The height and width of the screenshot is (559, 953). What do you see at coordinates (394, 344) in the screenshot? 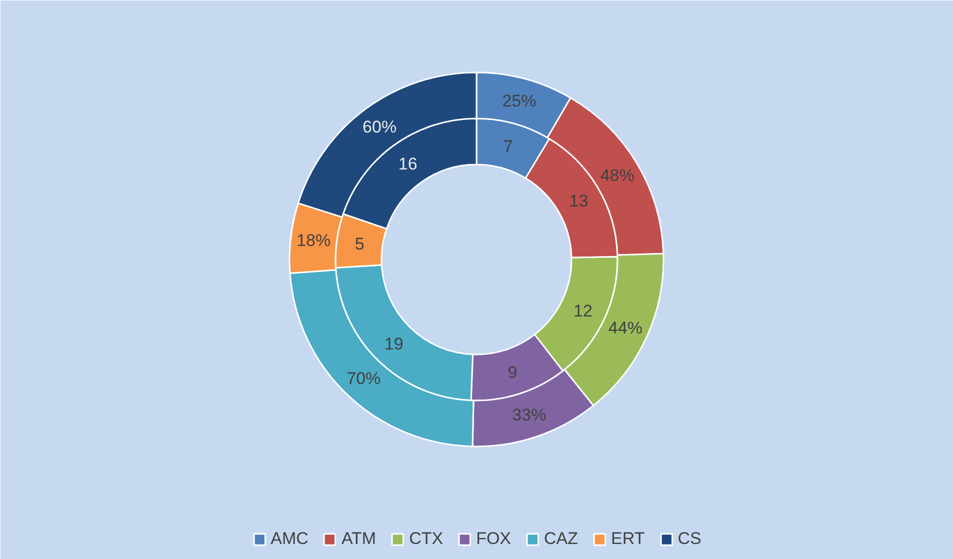
I see `data-label: 19` at bounding box center [394, 344].